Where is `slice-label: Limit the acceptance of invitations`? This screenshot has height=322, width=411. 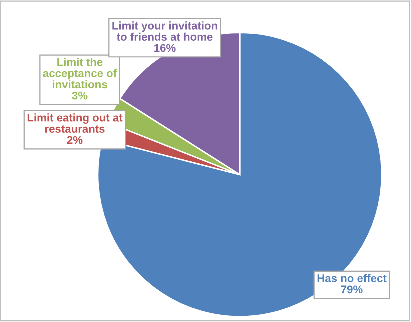
slice-label: Limit the acceptance of invitations is located at coordinates (80, 73).